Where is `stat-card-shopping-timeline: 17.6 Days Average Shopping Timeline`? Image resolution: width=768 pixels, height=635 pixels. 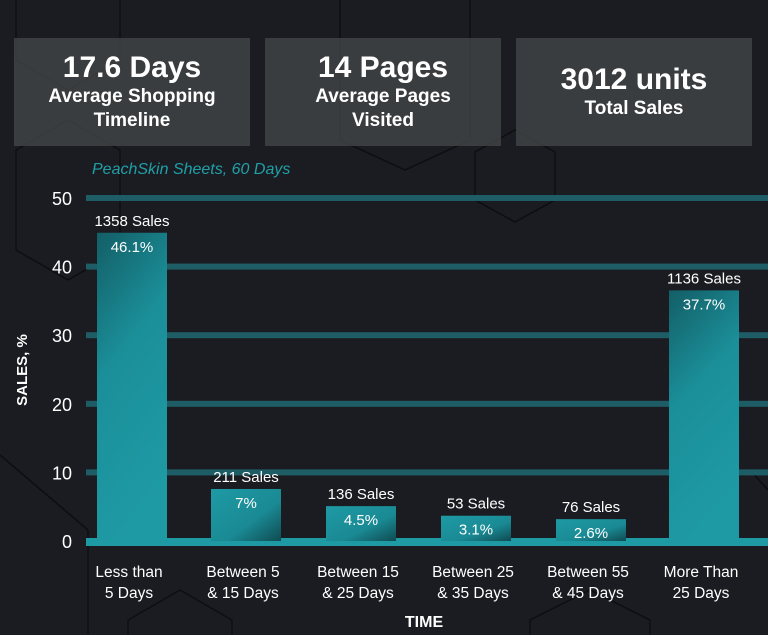 stat-card-shopping-timeline: 17.6 Days Average Shopping Timeline is located at coordinates (132, 92).